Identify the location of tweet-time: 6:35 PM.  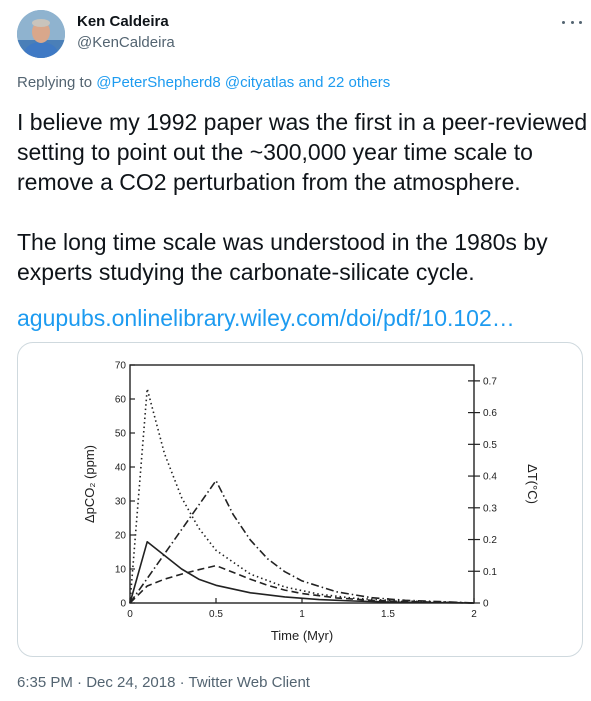
(45, 682).